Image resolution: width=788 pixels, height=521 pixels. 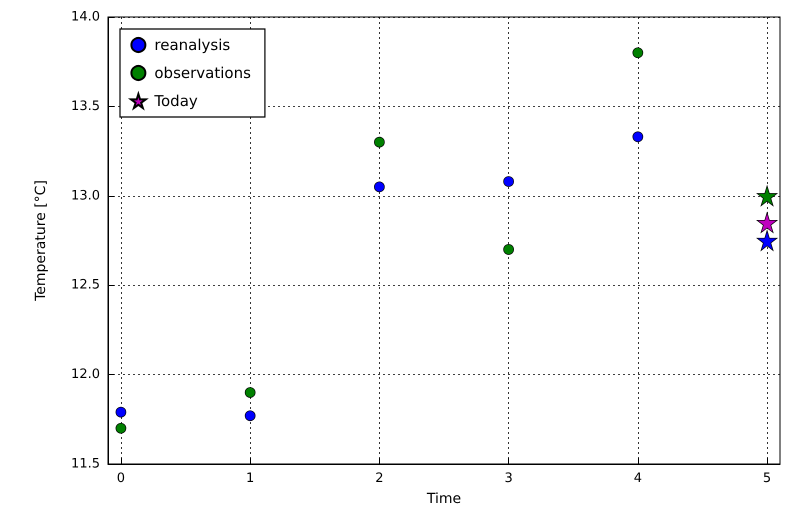 I want to click on y-tick-label: 13.5, so click(x=85, y=106).